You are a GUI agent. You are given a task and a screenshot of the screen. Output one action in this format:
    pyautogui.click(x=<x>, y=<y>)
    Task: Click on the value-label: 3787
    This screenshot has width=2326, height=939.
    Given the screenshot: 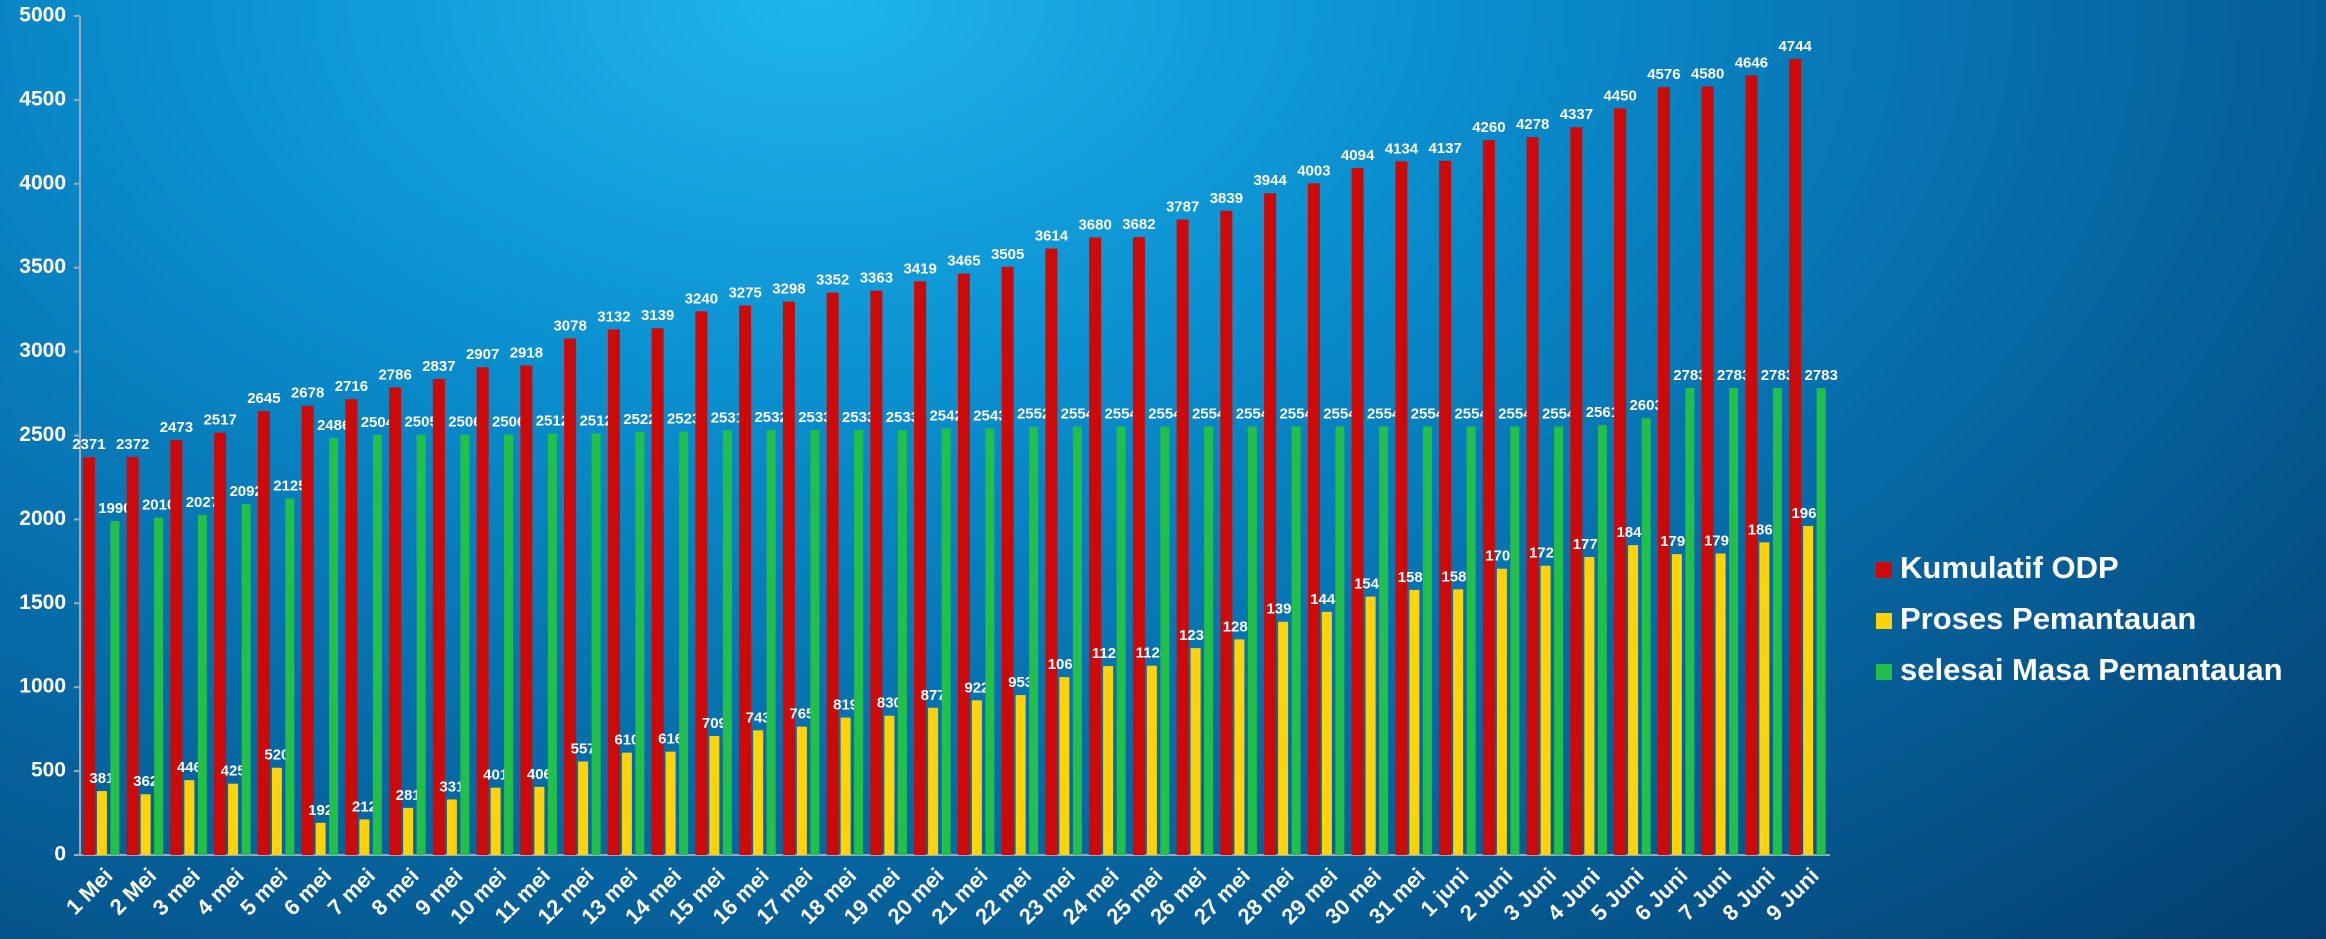 What is the action you would take?
    pyautogui.click(x=1182, y=207)
    